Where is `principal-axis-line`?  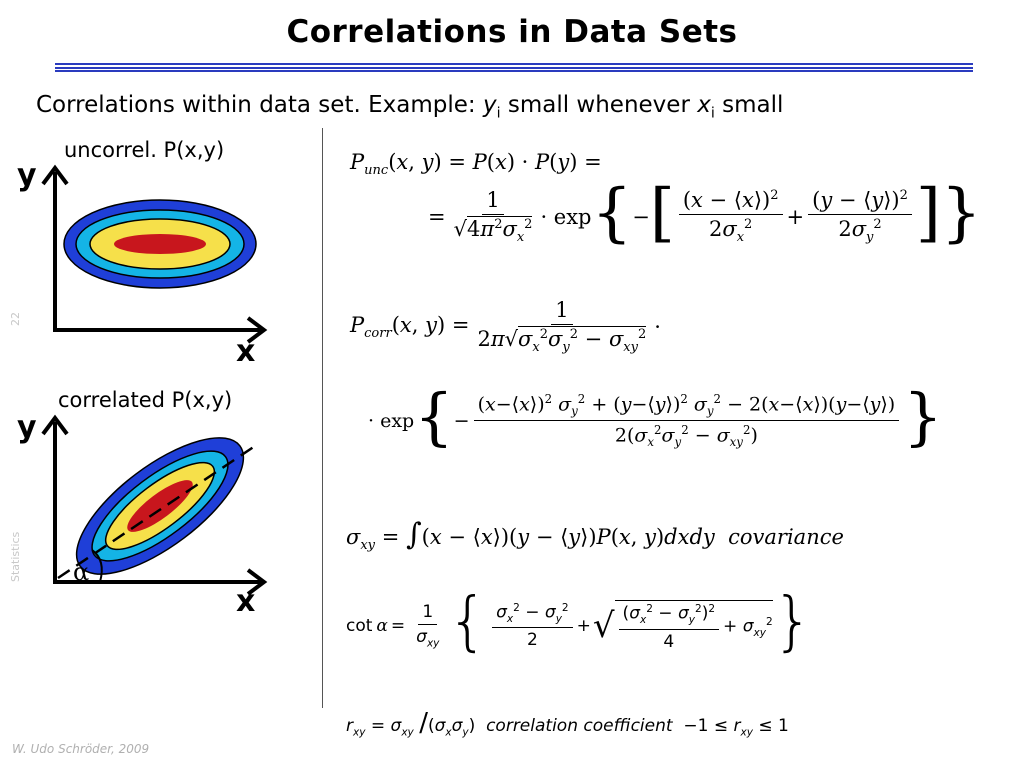
principal-axis-line is located at coordinates (158, 511).